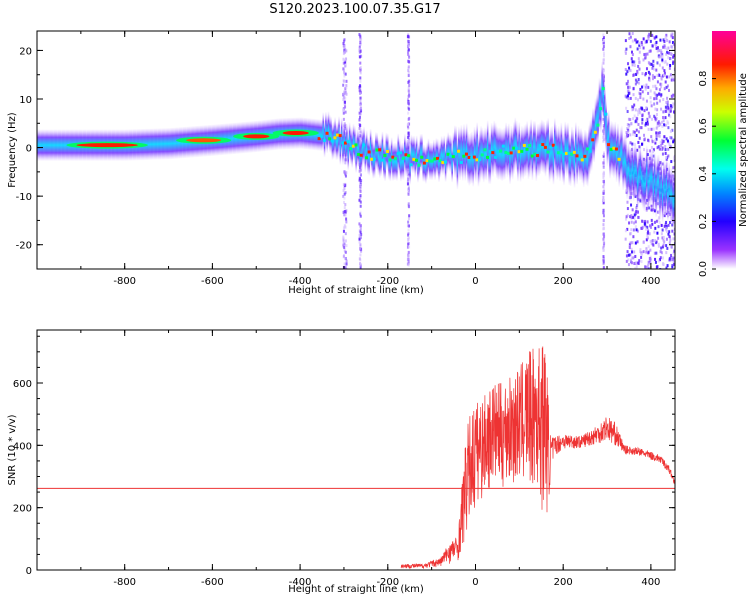 The height and width of the screenshot is (600, 750). What do you see at coordinates (124, 582) in the screenshot?
I see `snr-x-tick-label: -800` at bounding box center [124, 582].